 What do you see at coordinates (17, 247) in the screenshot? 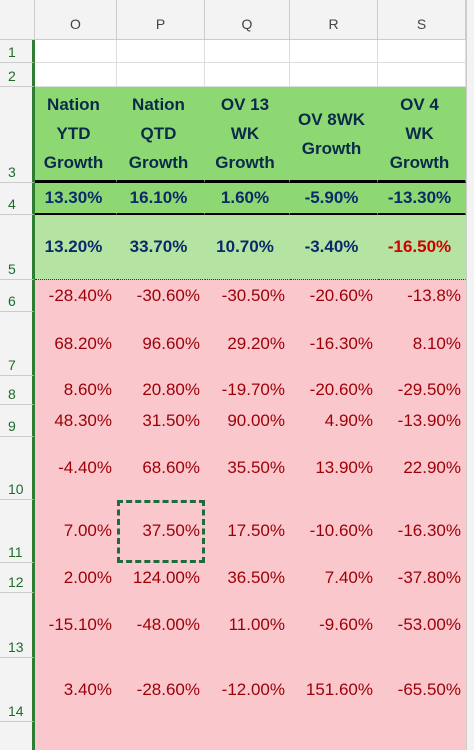
I see `row-header: 5` at bounding box center [17, 247].